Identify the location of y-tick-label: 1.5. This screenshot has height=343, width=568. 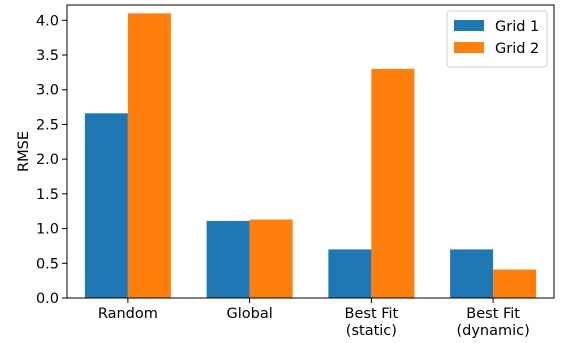
(47, 195).